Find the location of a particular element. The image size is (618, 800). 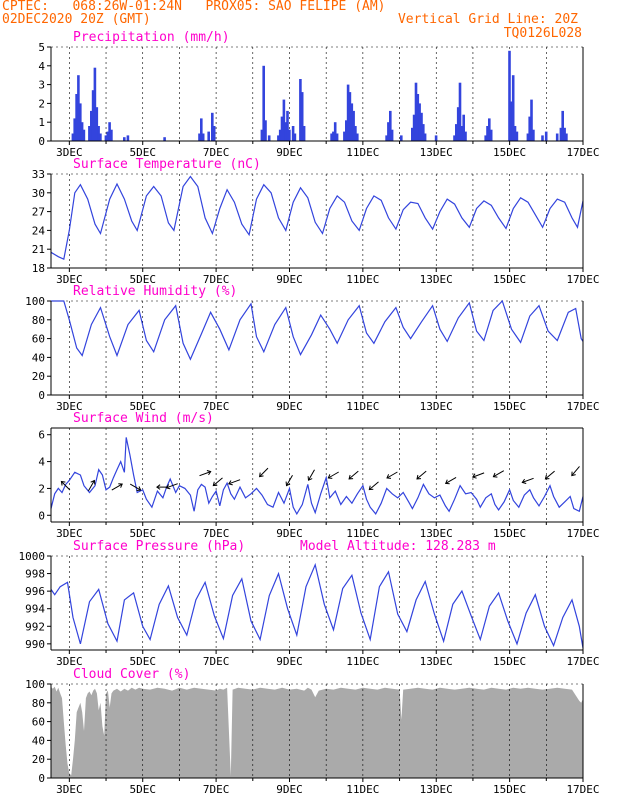

y-tick-label: 2 is located at coordinates (41, 103).